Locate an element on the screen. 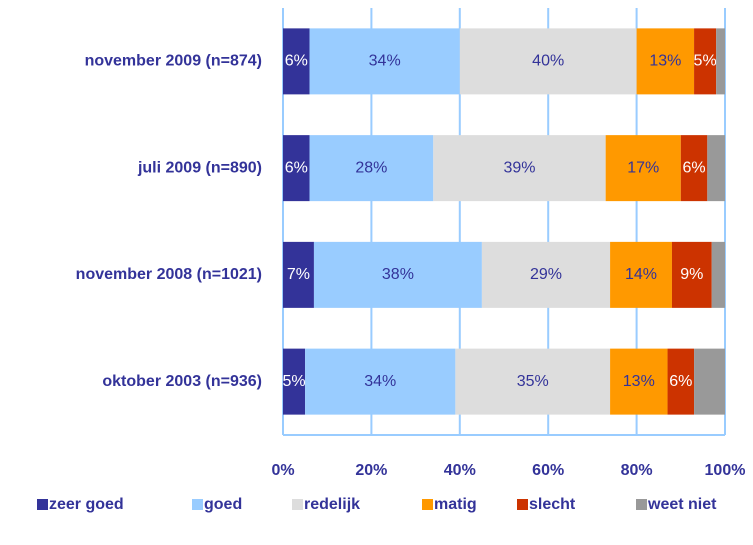  legend-label: weet niet is located at coordinates (682, 504).